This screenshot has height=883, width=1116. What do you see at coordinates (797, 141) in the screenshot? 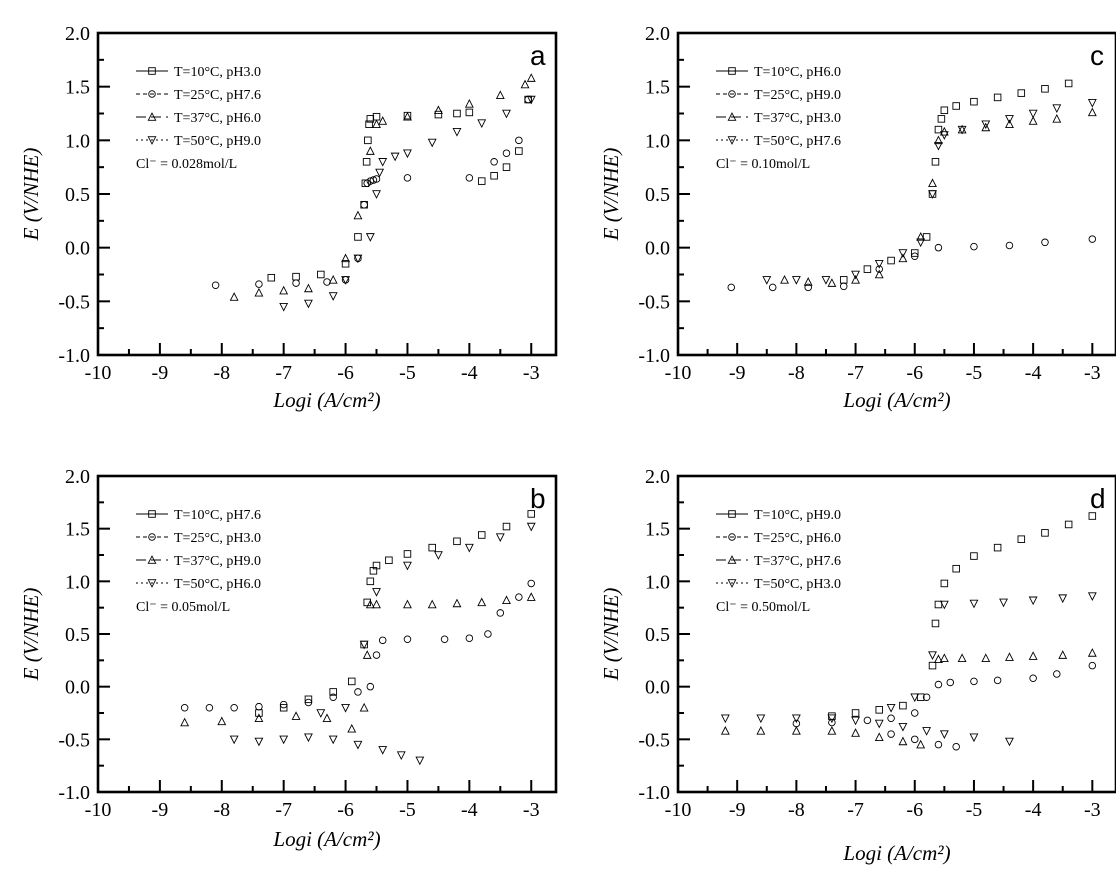
I see `legend-entry: T=50°C, pH7.6` at bounding box center [797, 141].